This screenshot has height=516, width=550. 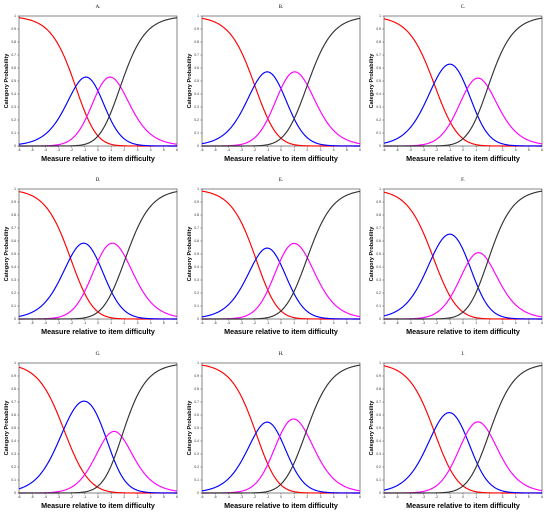 I want to click on panel-title: A., so click(x=98, y=7).